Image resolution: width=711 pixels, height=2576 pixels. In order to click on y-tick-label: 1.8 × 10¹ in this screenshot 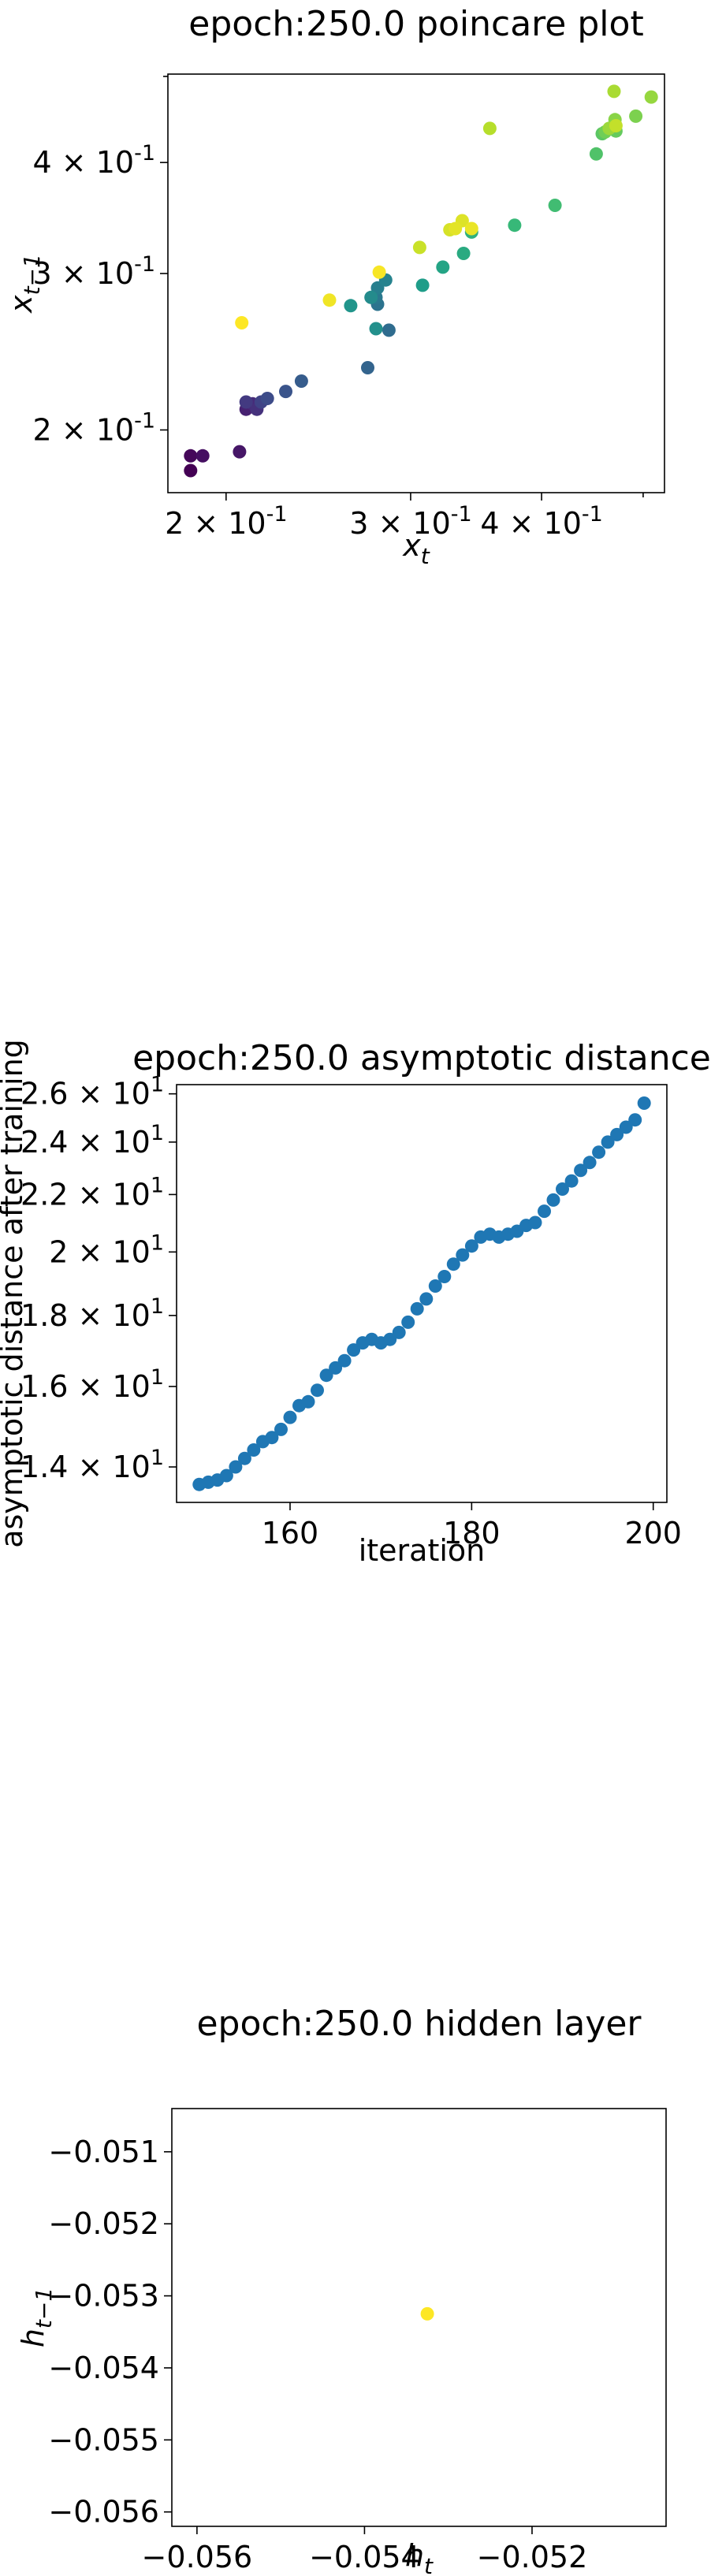, I will do `click(92, 1313)`.